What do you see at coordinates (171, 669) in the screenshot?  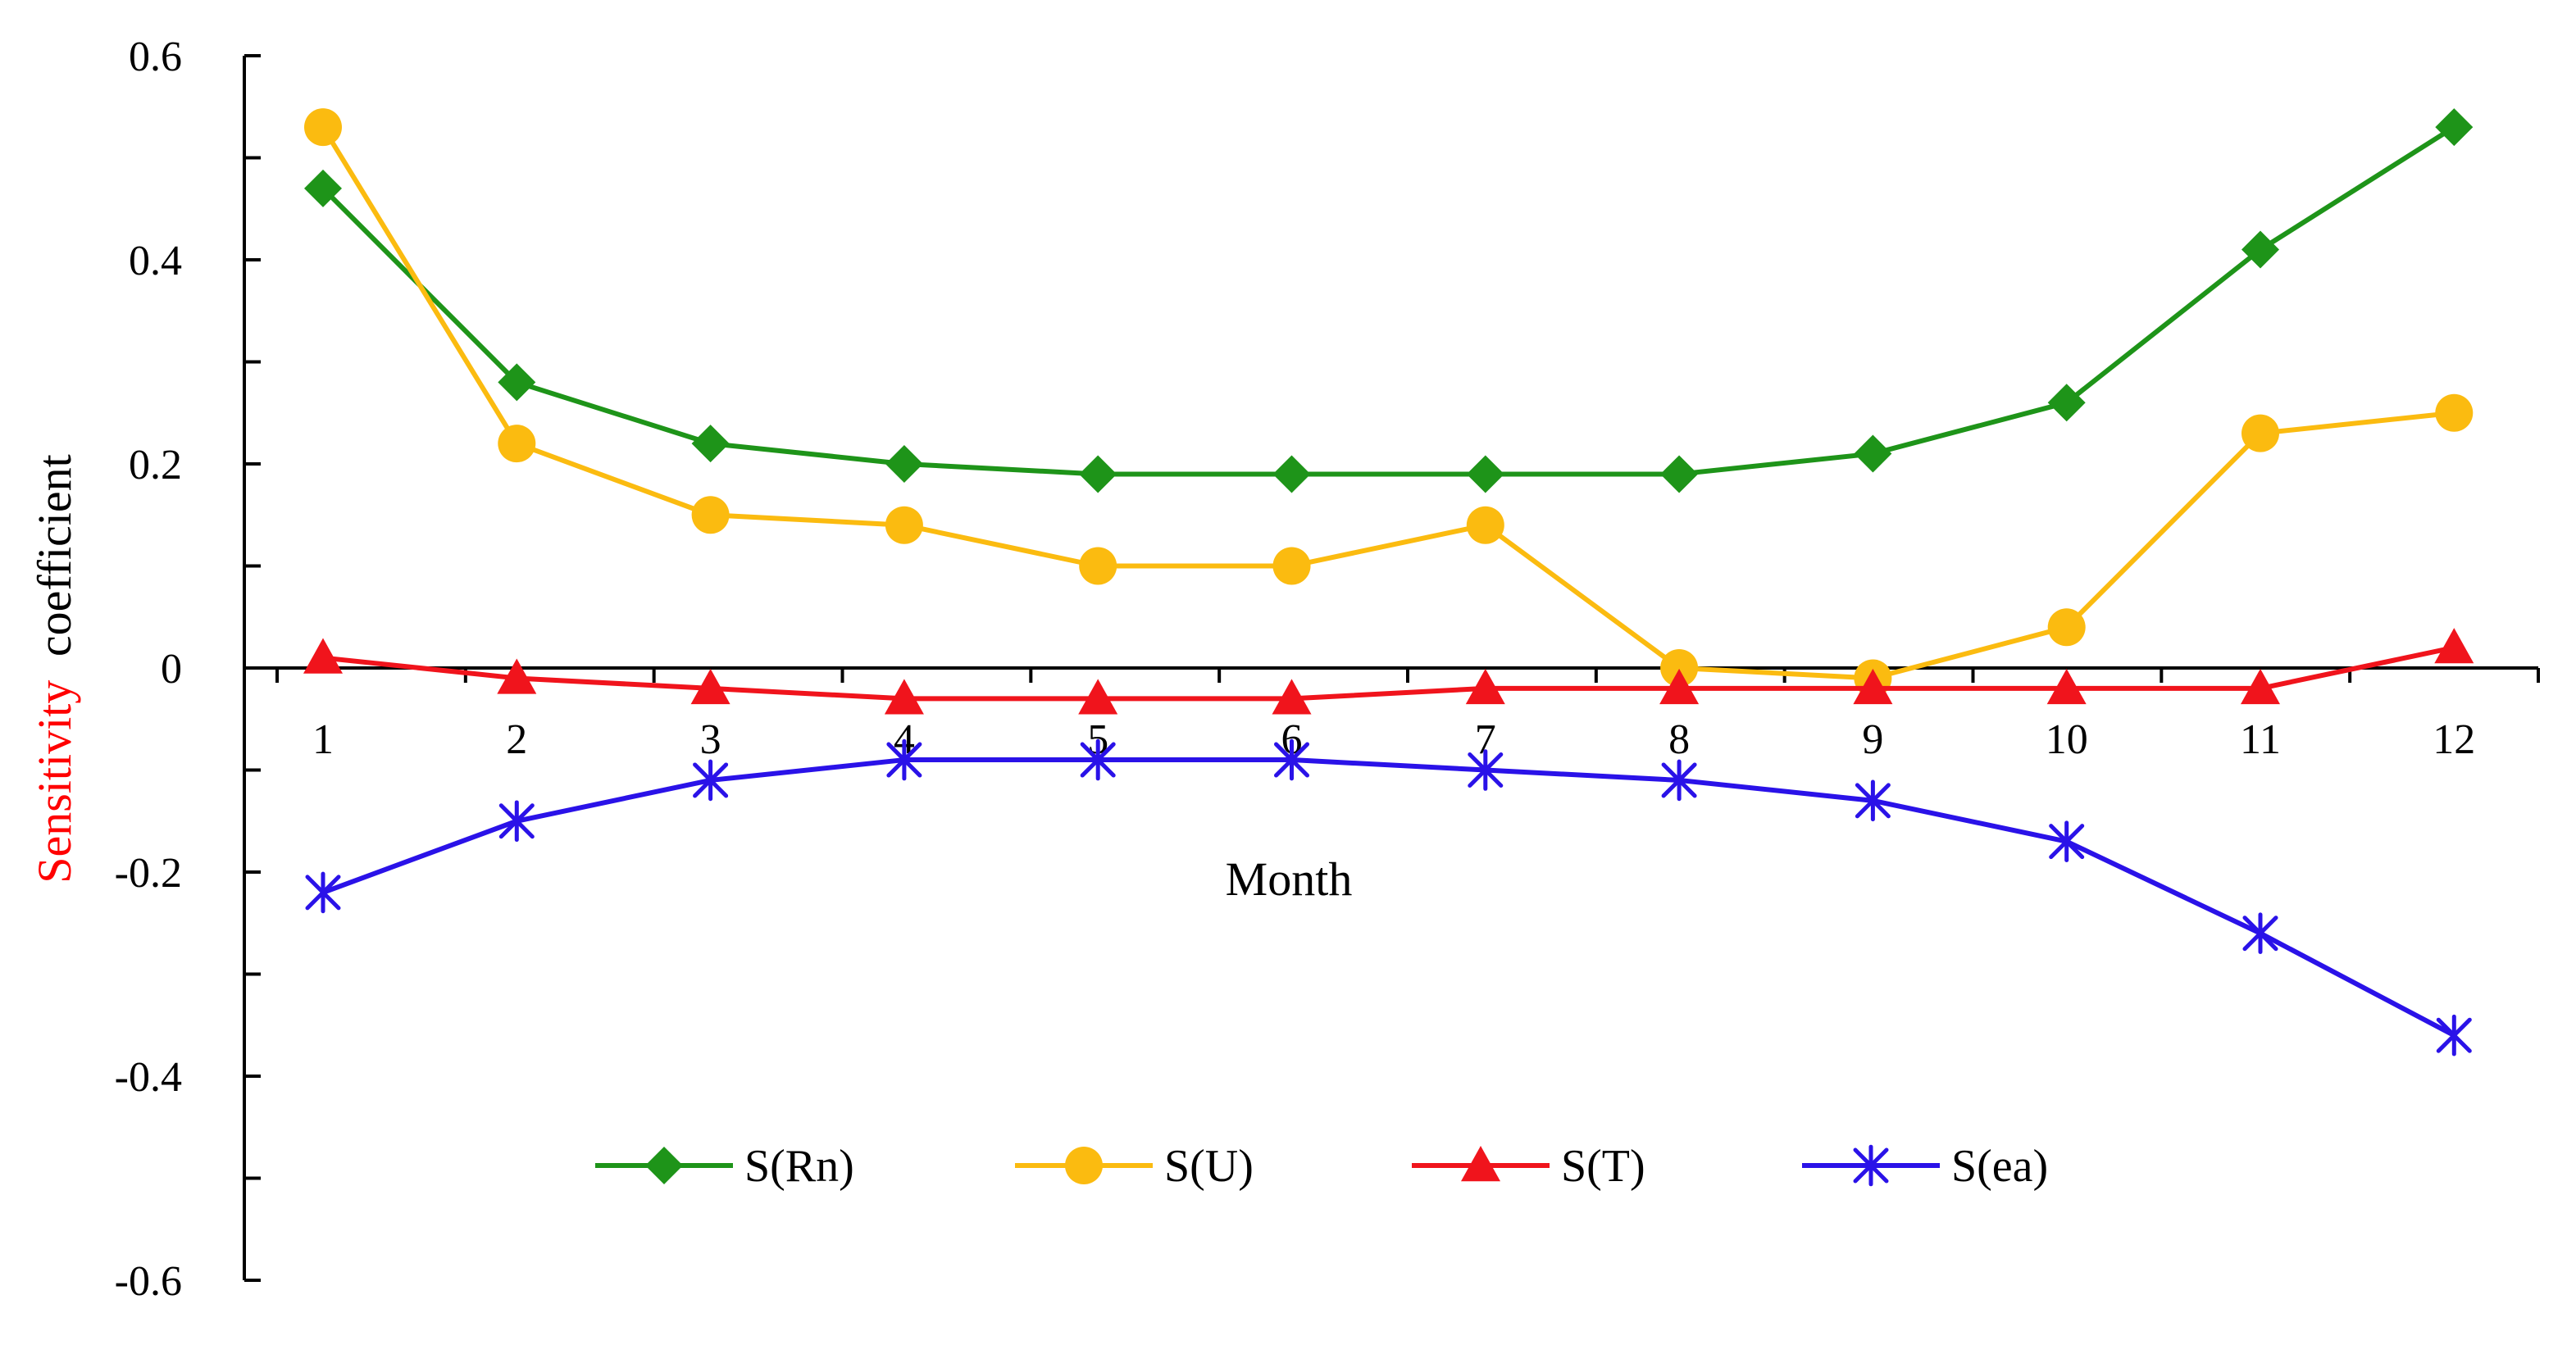 I see `y-tick-label: 0` at bounding box center [171, 669].